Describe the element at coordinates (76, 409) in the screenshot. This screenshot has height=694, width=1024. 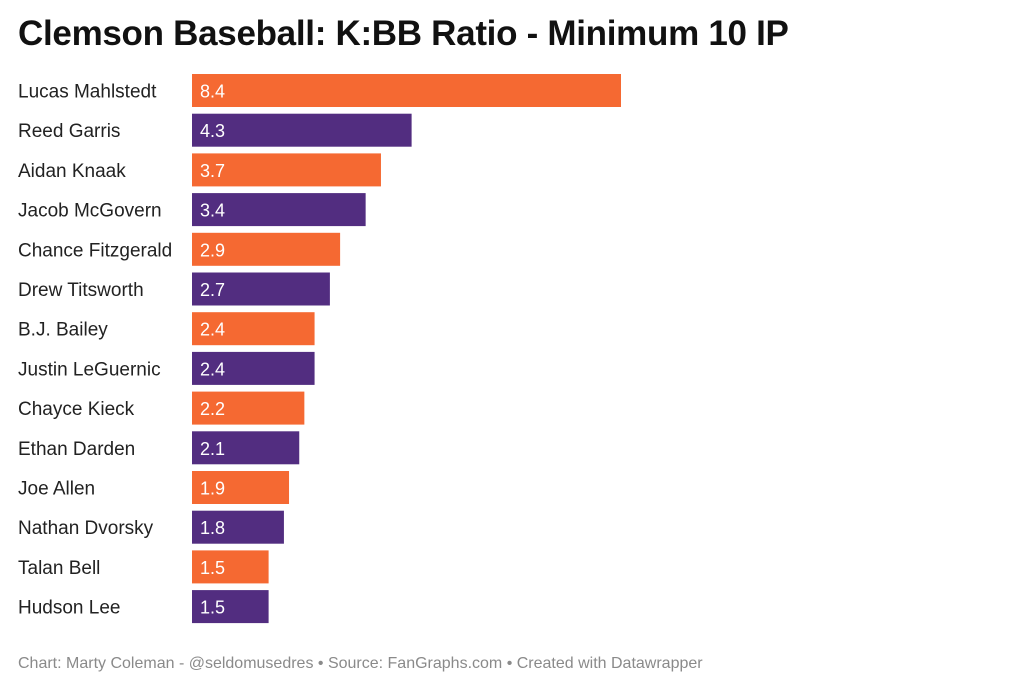
I see `row-label: Chayce Kieck` at that location.